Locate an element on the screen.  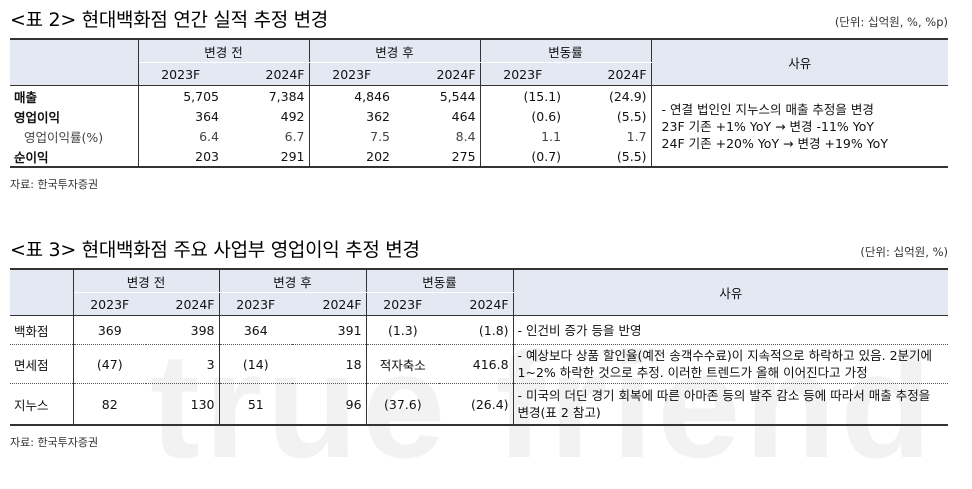
table3-group-change: 변동률 is located at coordinates (440, 280).